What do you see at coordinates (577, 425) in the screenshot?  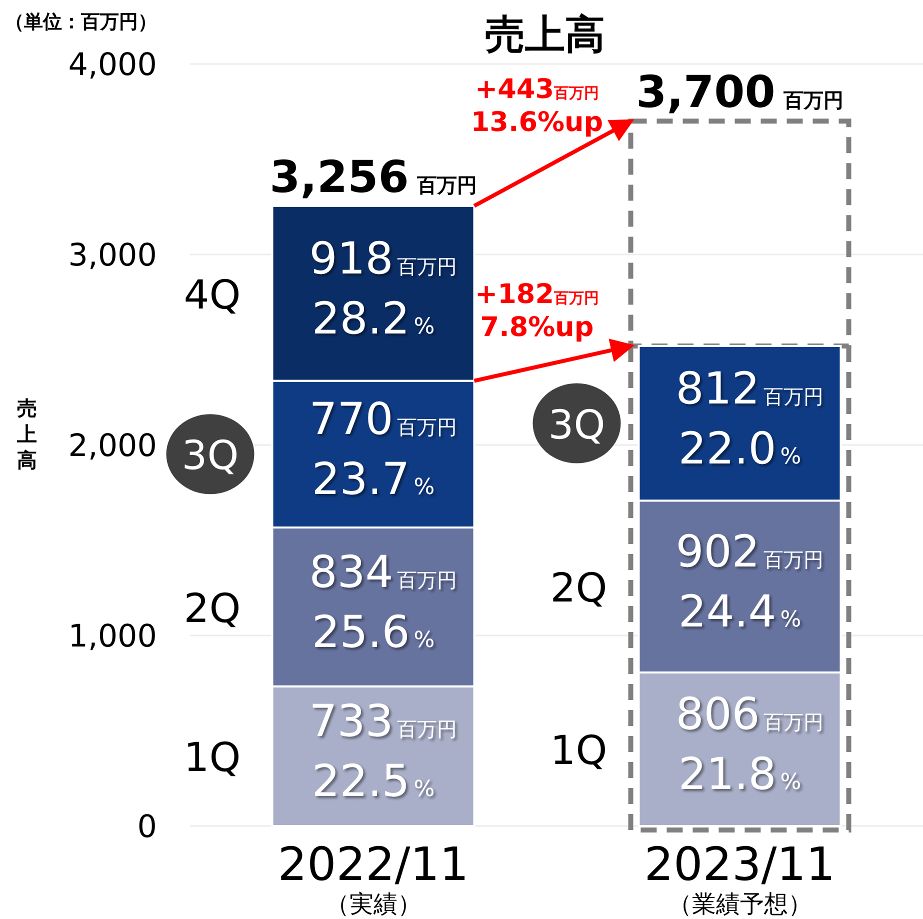 I see `series-label: 3Q` at bounding box center [577, 425].